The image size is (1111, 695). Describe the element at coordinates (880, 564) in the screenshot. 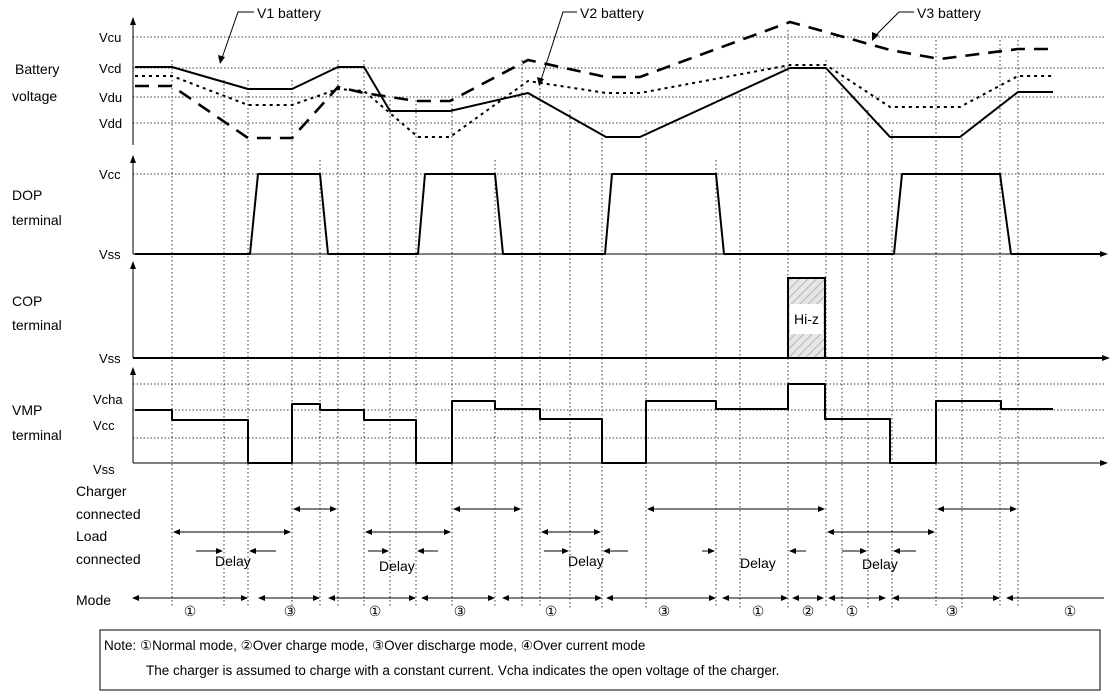

I see `delay-label-5: Delay` at that location.